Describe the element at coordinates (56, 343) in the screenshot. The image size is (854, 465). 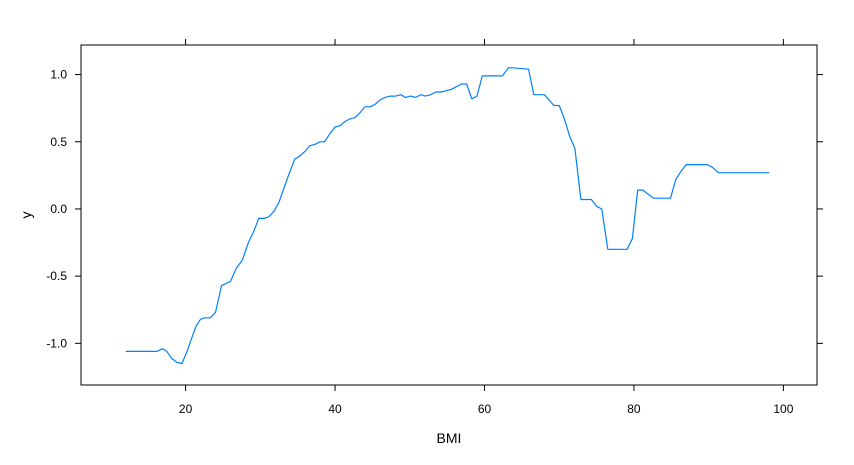
I see `y-tick-label: -1.0` at that location.